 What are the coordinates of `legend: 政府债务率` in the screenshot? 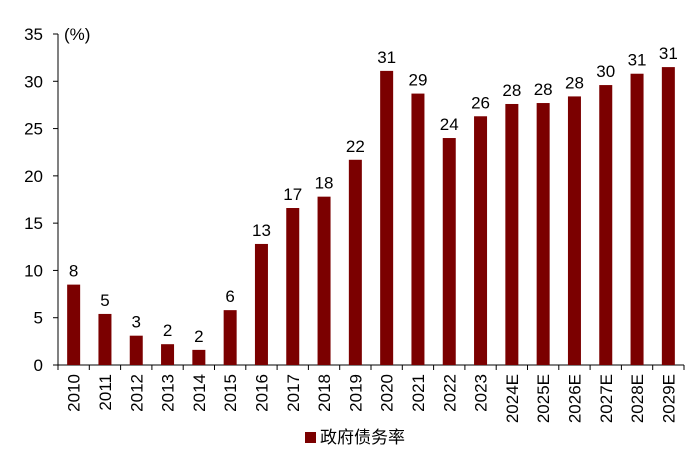 It's located at (355, 437).